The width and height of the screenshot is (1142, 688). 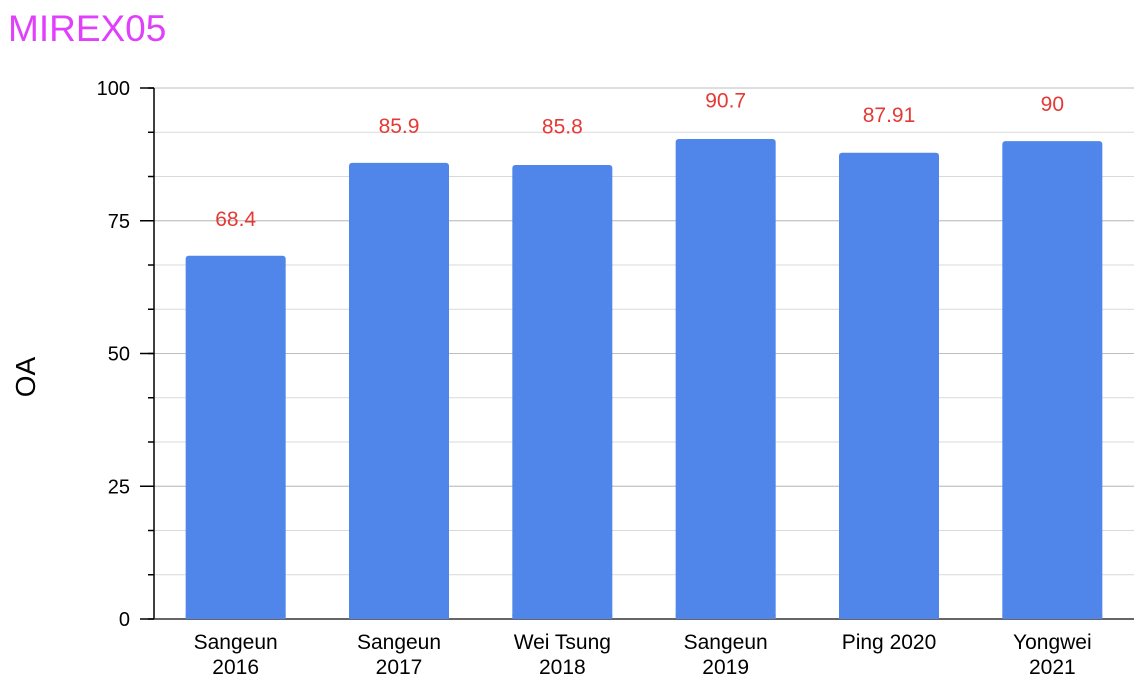 I want to click on y-tick-label: 50, so click(x=119, y=355).